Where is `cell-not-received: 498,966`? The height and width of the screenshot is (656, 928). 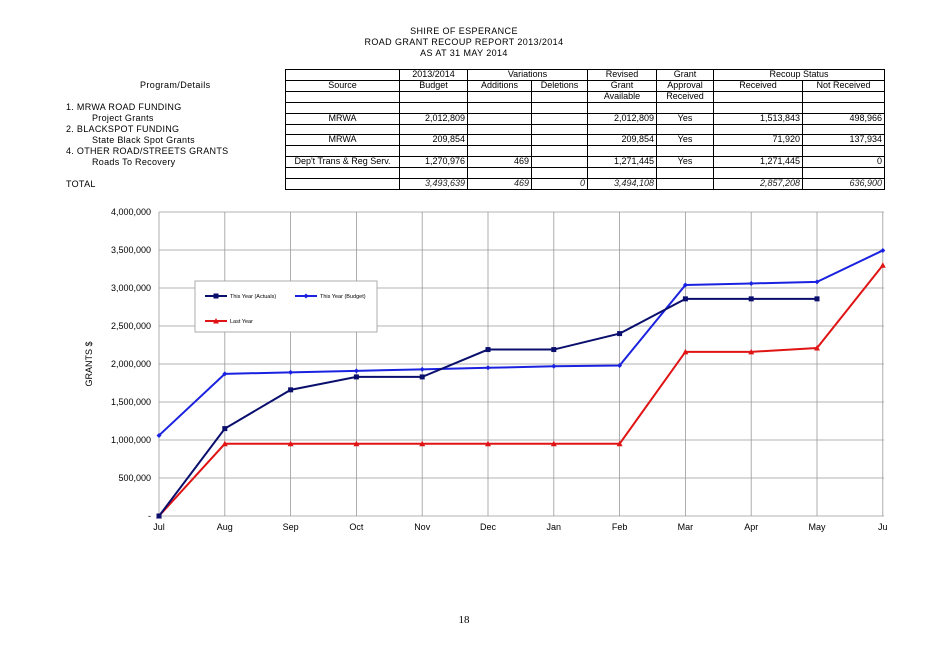 cell-not-received: 498,966 is located at coordinates (843, 118).